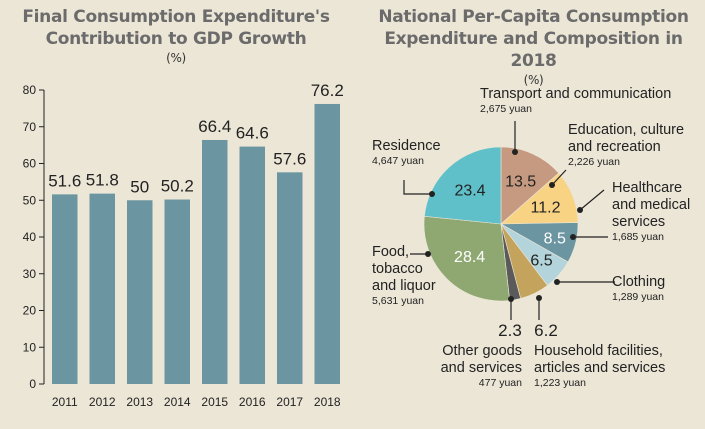 Image resolution: width=705 pixels, height=429 pixels. I want to click on pie-category-label: Education, culture, so click(626, 130).